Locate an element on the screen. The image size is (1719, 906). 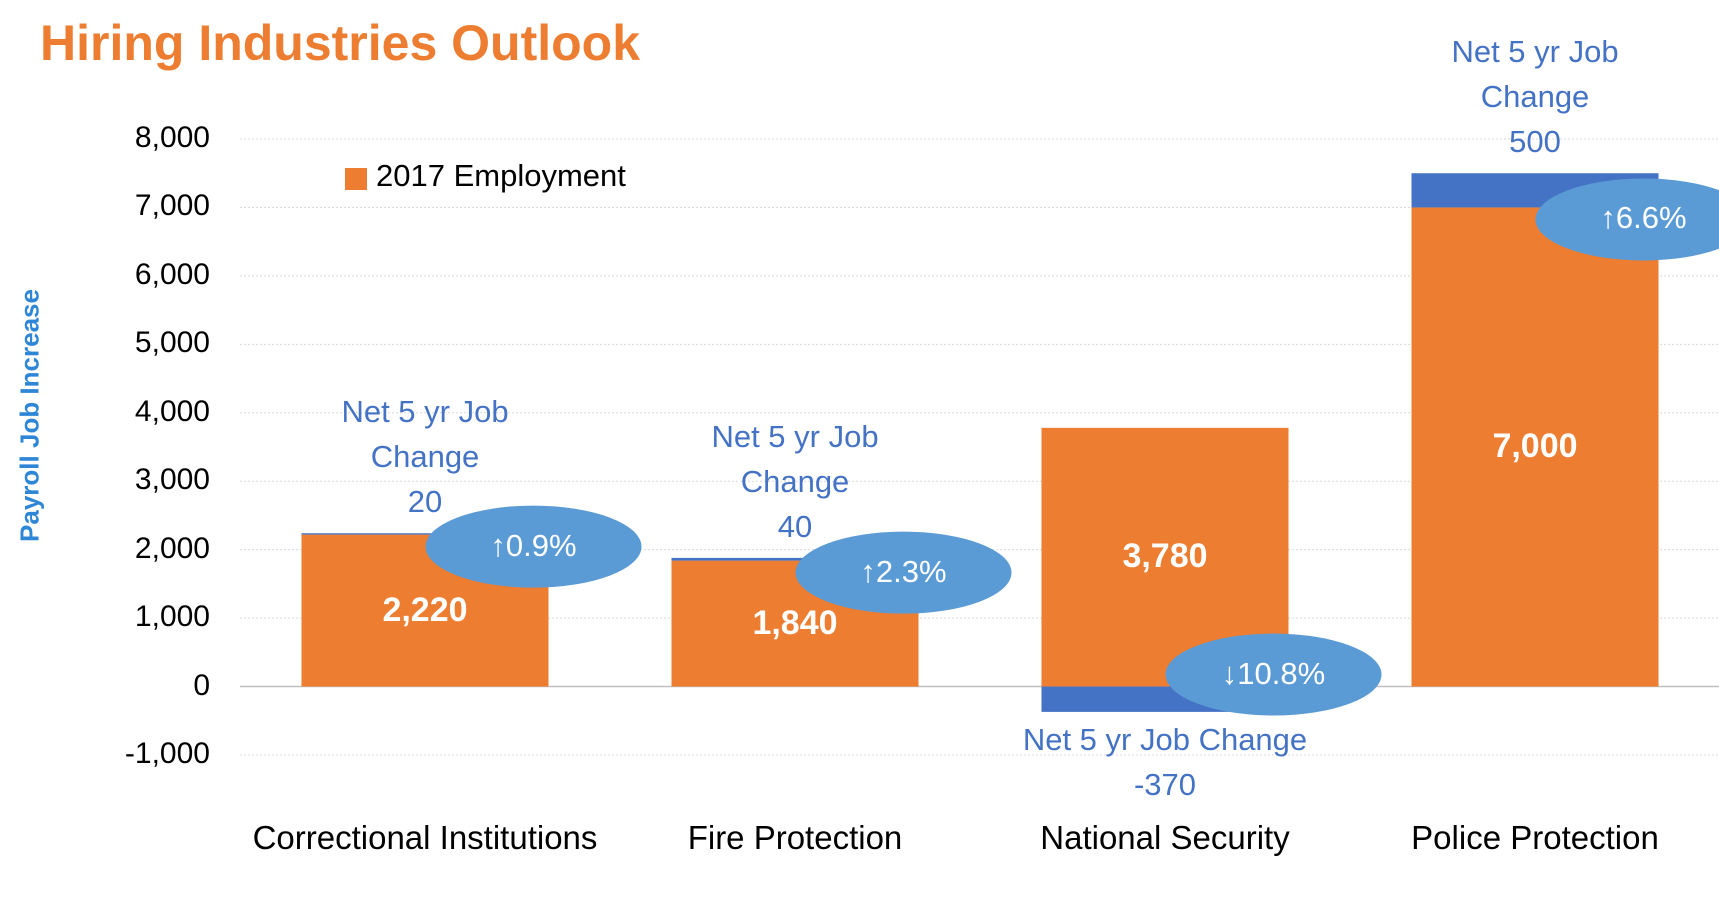
y-tick-label: -1,000 is located at coordinates (167, 753).